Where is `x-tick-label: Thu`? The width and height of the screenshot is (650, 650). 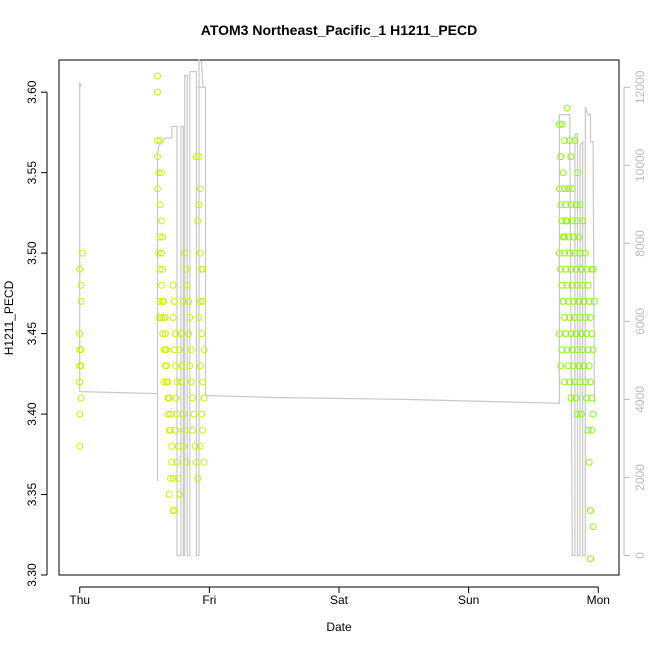 x-tick-label: Thu is located at coordinates (79, 600).